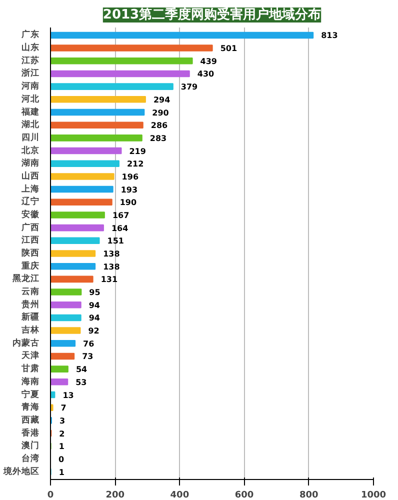 This screenshot has height=500, width=398. What do you see at coordinates (26, 278) in the screenshot?
I see `y-tick-label: 黑龙江` at bounding box center [26, 278].